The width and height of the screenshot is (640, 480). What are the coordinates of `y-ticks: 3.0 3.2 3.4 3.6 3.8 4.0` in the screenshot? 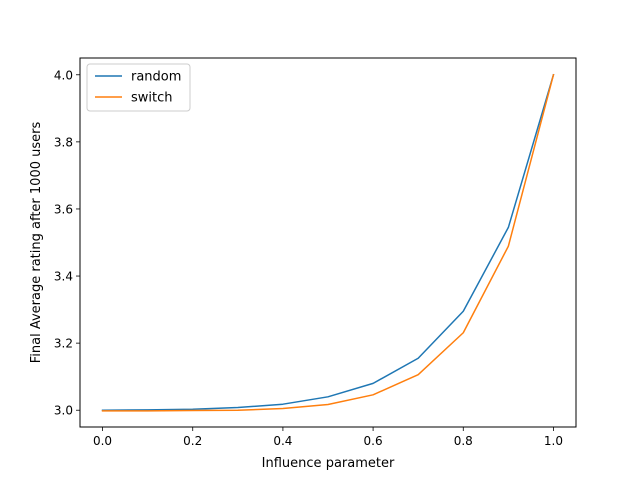 It's located at (67, 243).